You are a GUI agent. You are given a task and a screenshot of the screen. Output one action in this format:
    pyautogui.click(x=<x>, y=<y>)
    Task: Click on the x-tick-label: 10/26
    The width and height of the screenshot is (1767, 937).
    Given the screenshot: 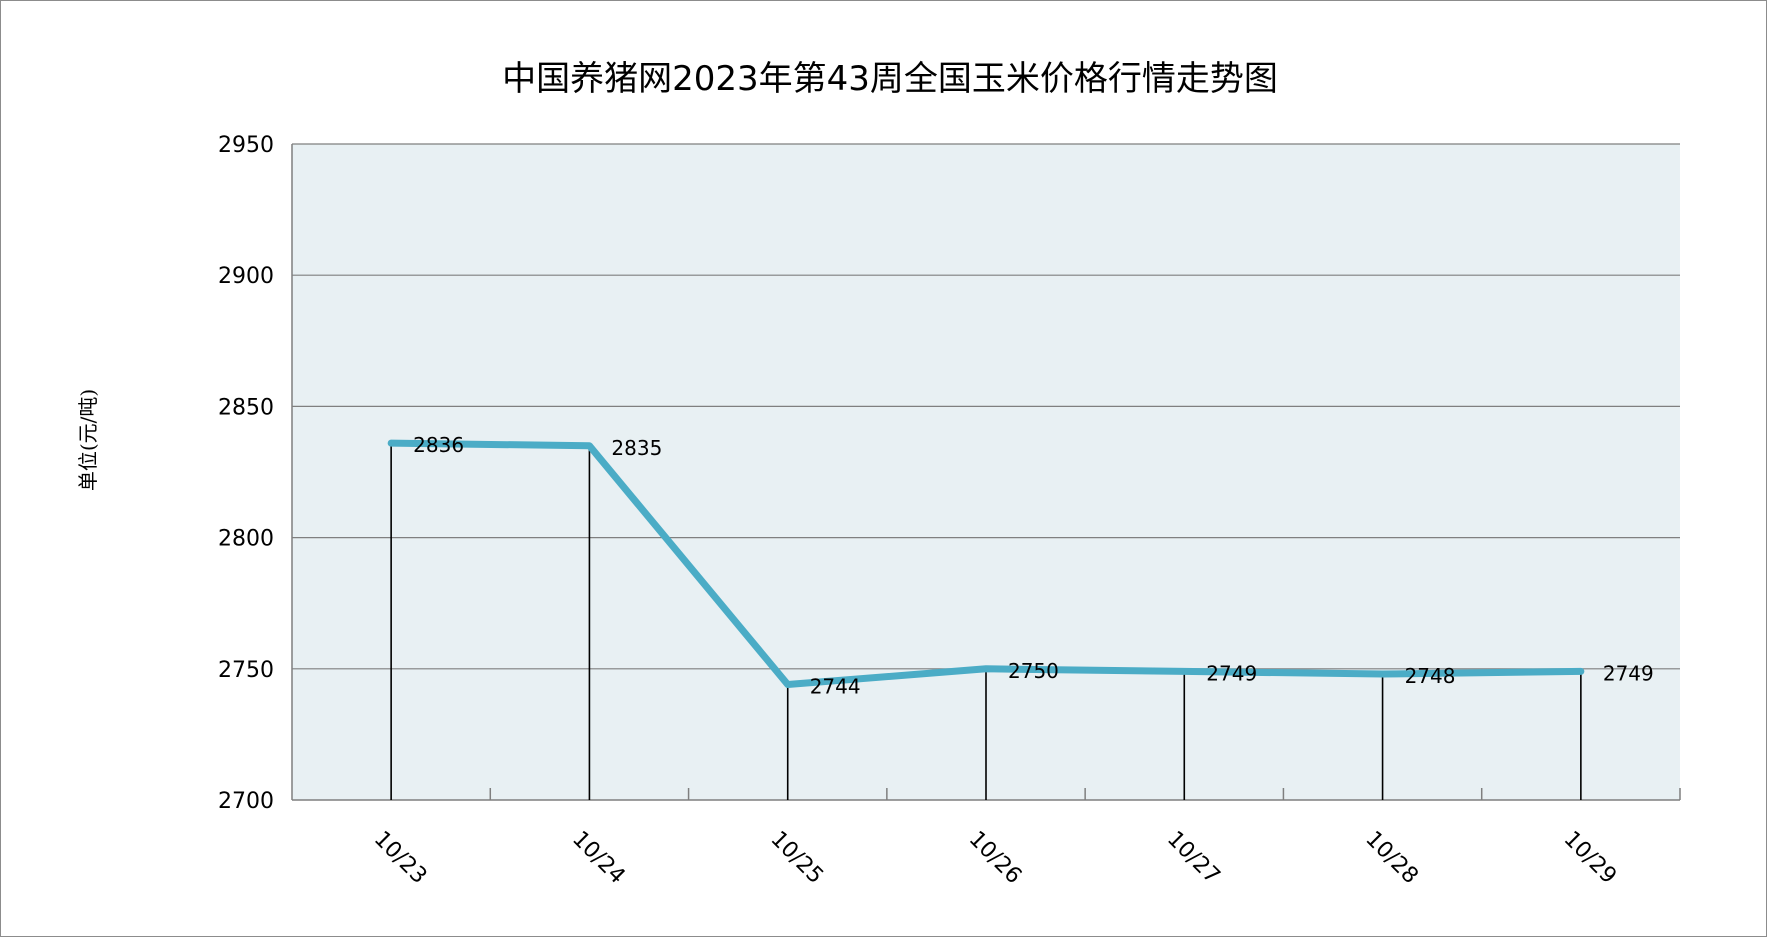 What is the action you would take?
    pyautogui.click(x=995, y=858)
    